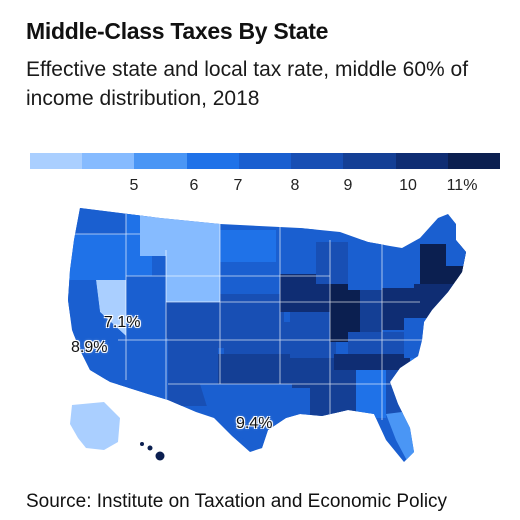 This screenshot has width=520, height=520. I want to click on texas-rate-label: 9.4%, so click(254, 423).